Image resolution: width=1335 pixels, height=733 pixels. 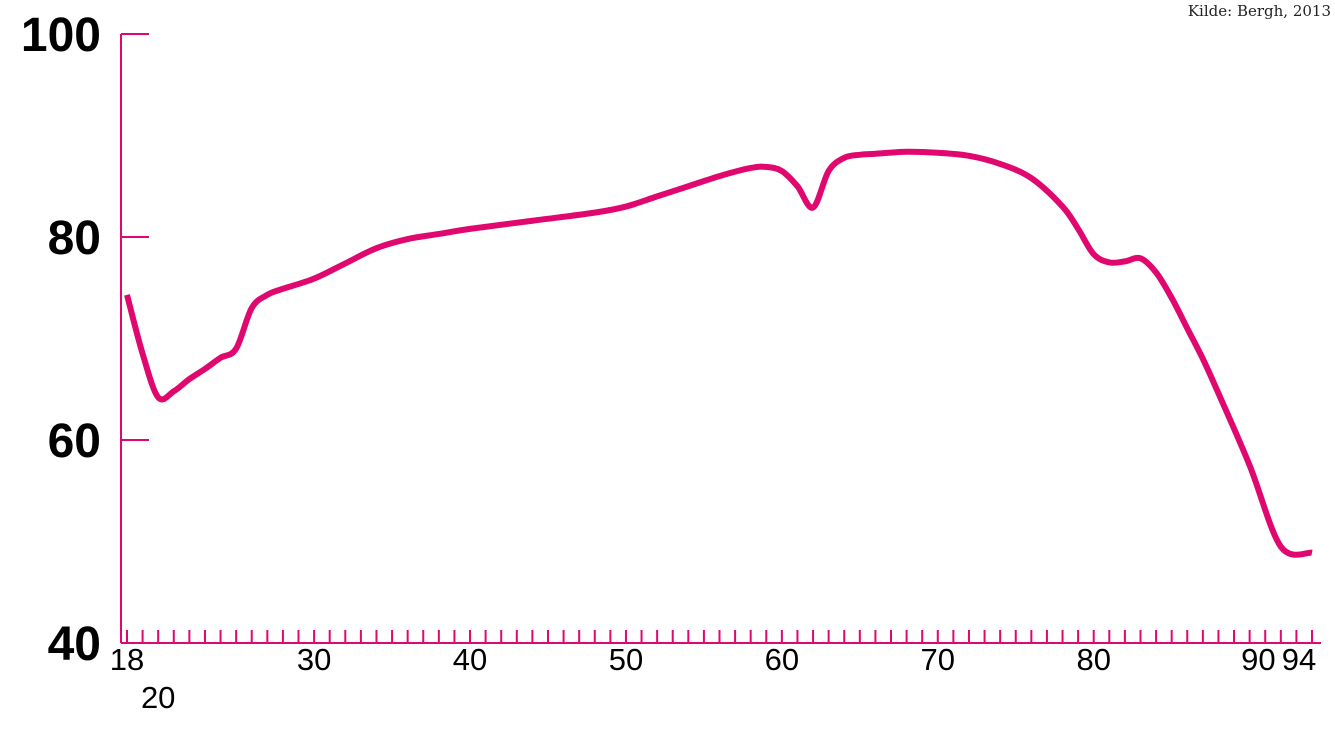 I want to click on x-tick-label: 50, so click(x=626, y=659).